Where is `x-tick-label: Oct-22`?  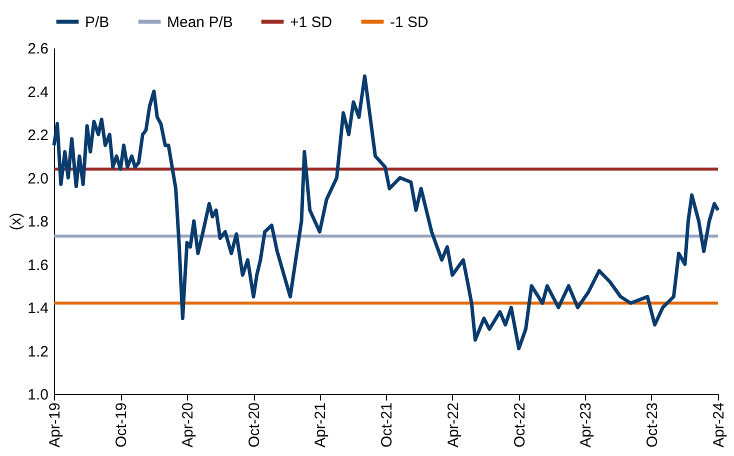
x-tick-label: Oct-22 is located at coordinates (519, 425).